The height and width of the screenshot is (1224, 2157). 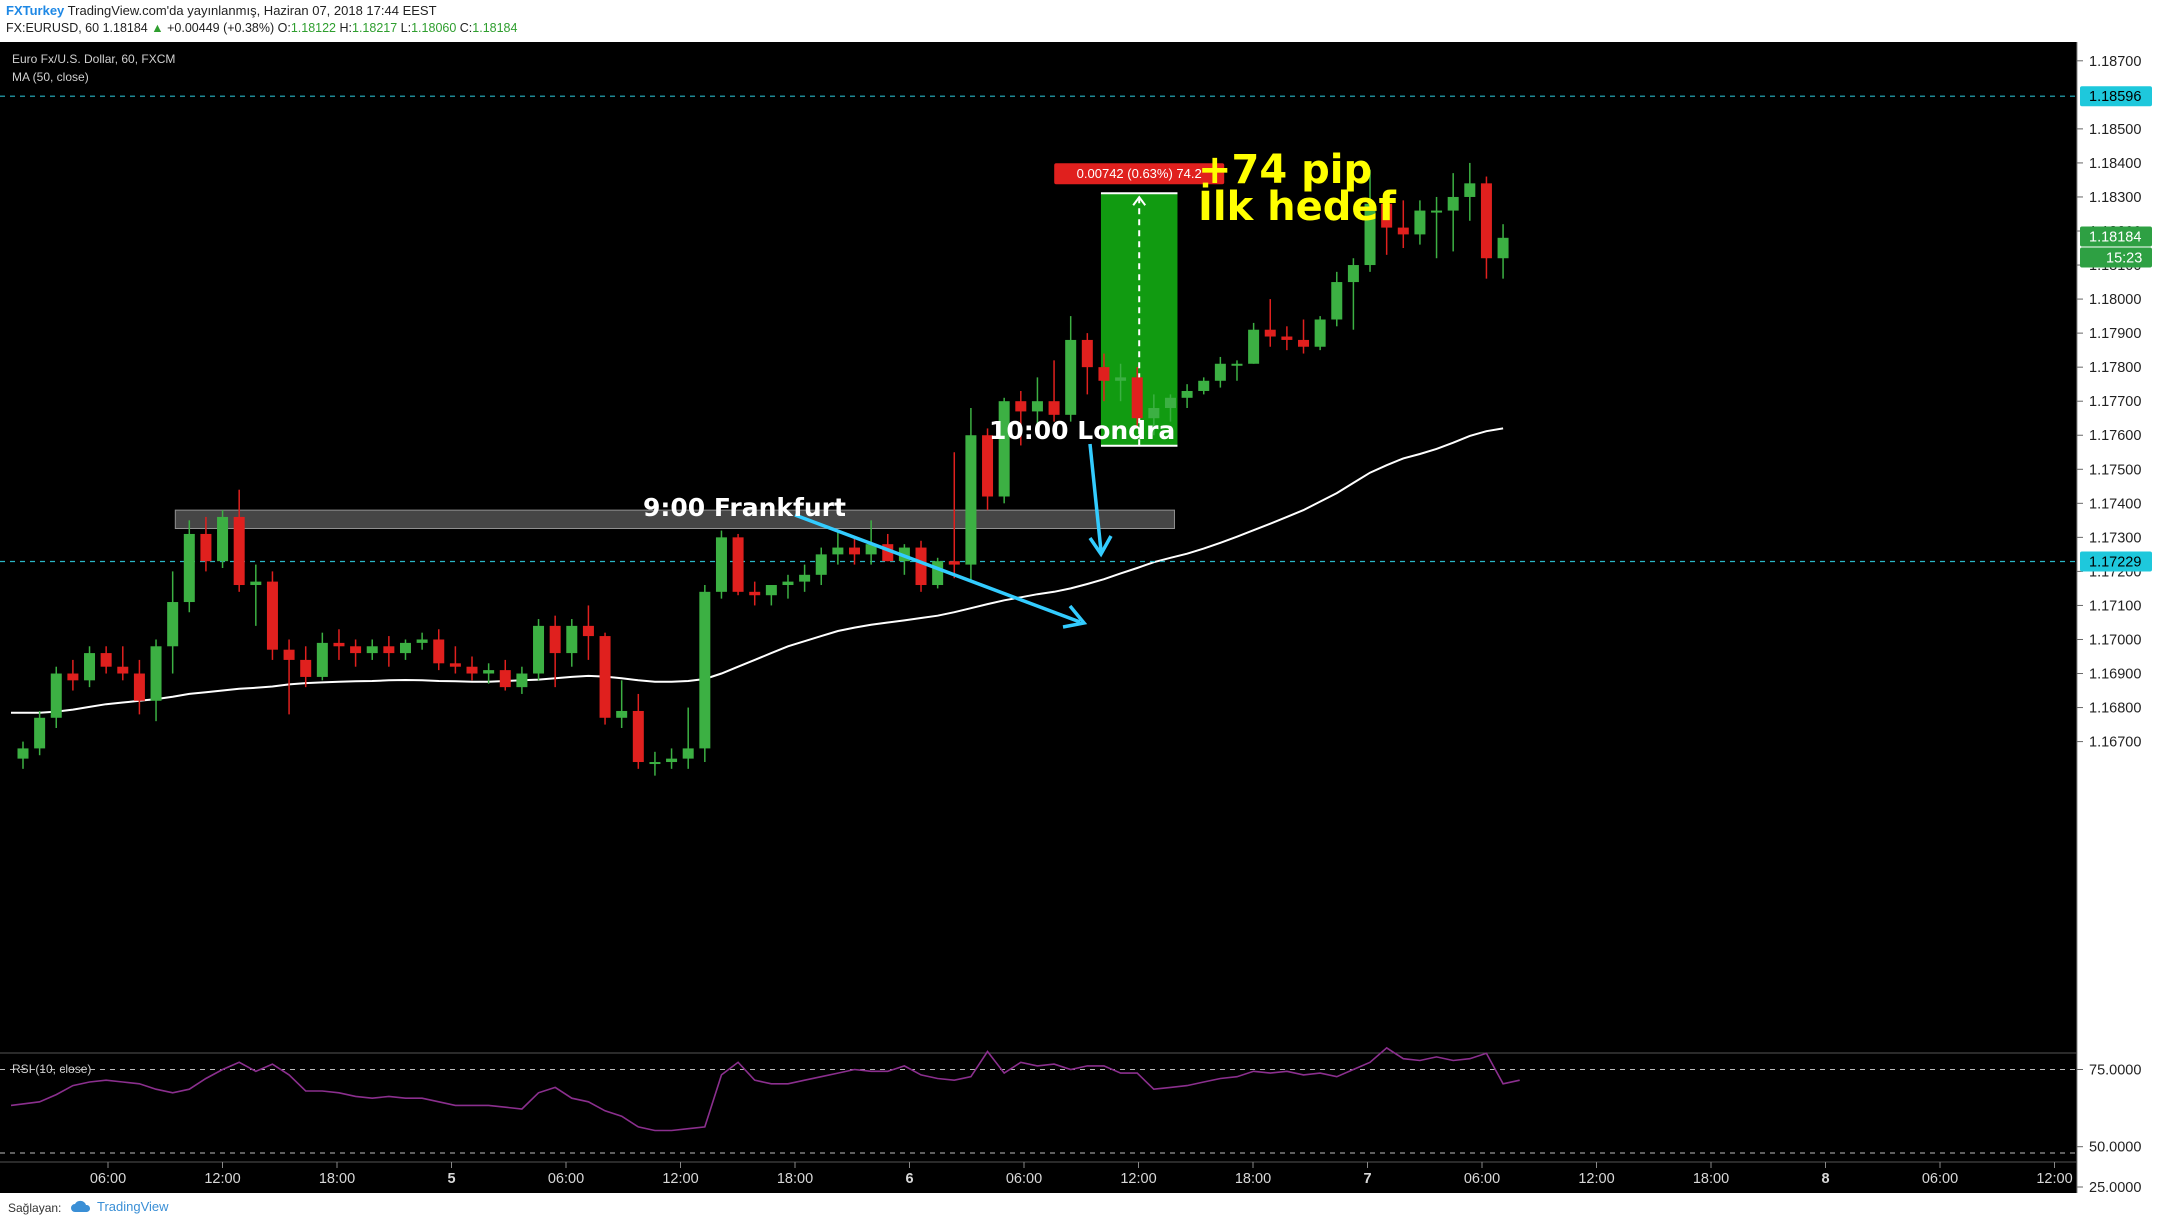 What do you see at coordinates (2115, 300) in the screenshot?
I see `price-tick-label: 1.18000` at bounding box center [2115, 300].